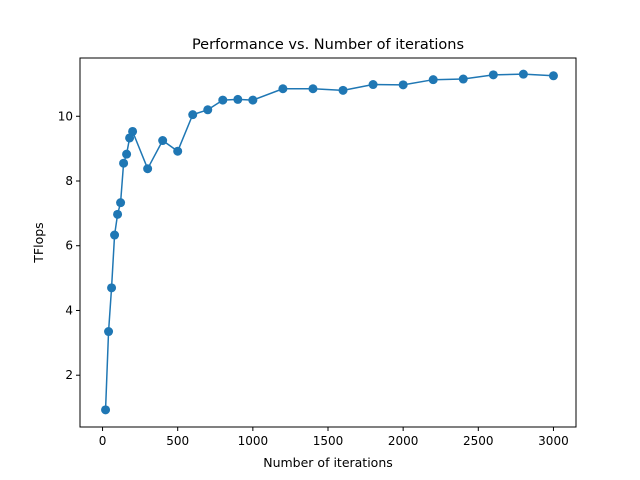 Image resolution: width=640 pixels, height=480 pixels. What do you see at coordinates (177, 441) in the screenshot?
I see `x-tick-label: 500` at bounding box center [177, 441].